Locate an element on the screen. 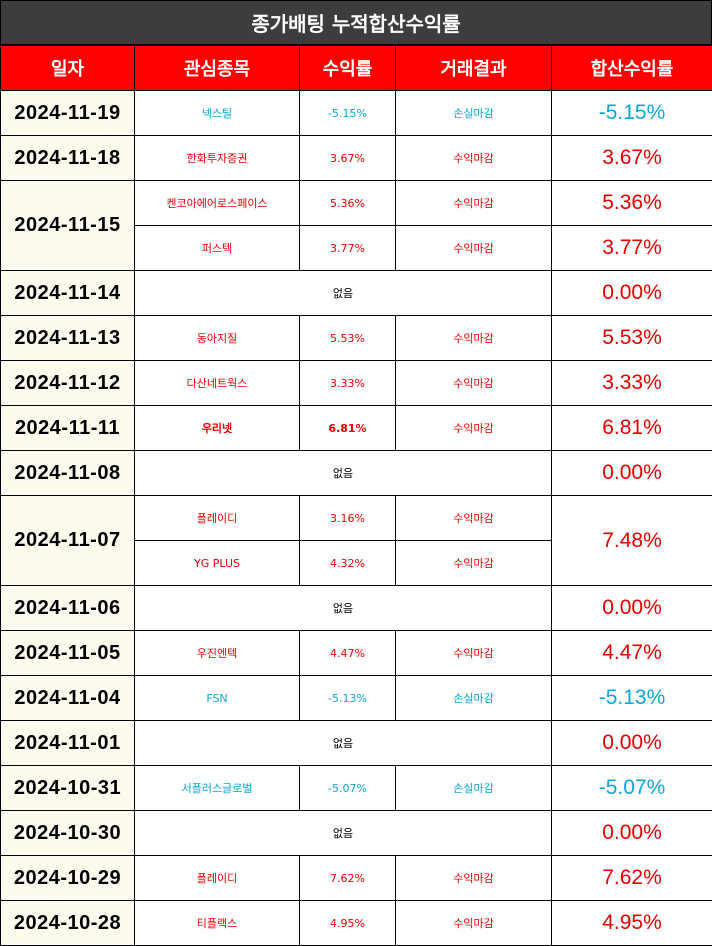  header-total: 합산수익률 is located at coordinates (631, 68).